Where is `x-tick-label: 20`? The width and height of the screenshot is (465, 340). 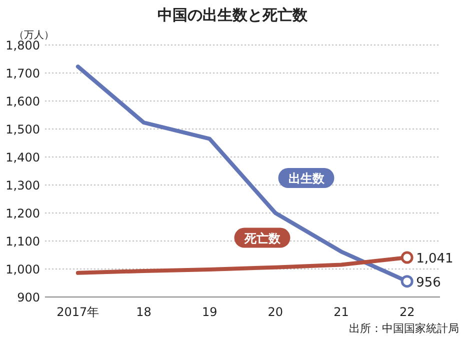 x-tick-label: 20 is located at coordinates (276, 312).